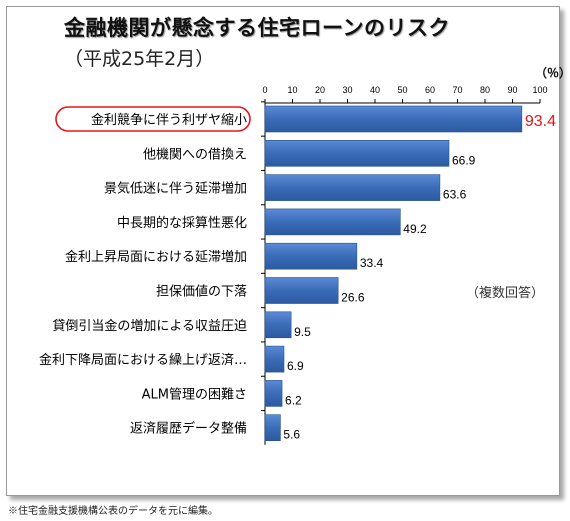 This screenshot has width=570, height=521. Describe the element at coordinates (149, 326) in the screenshot. I see `category-label: 貸倒引当金の増加による収益圧迫` at that location.